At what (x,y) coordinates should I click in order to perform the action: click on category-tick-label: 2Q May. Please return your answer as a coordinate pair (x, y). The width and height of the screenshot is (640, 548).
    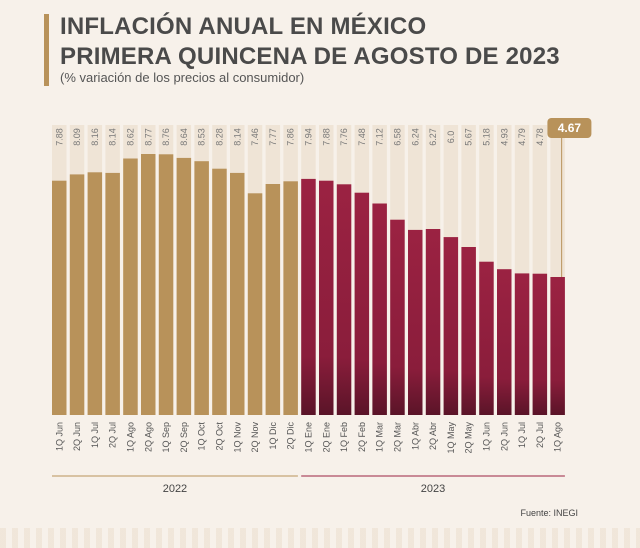
    Looking at the image, I should click on (469, 438).